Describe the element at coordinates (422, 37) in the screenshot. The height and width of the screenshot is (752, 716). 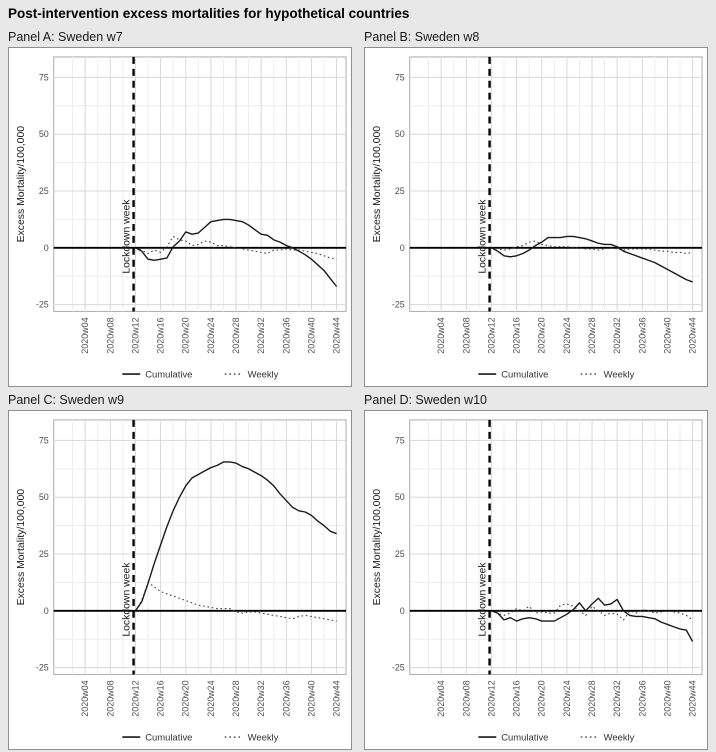
I see `panel-b-title: Panel B: Sweden w8` at that location.